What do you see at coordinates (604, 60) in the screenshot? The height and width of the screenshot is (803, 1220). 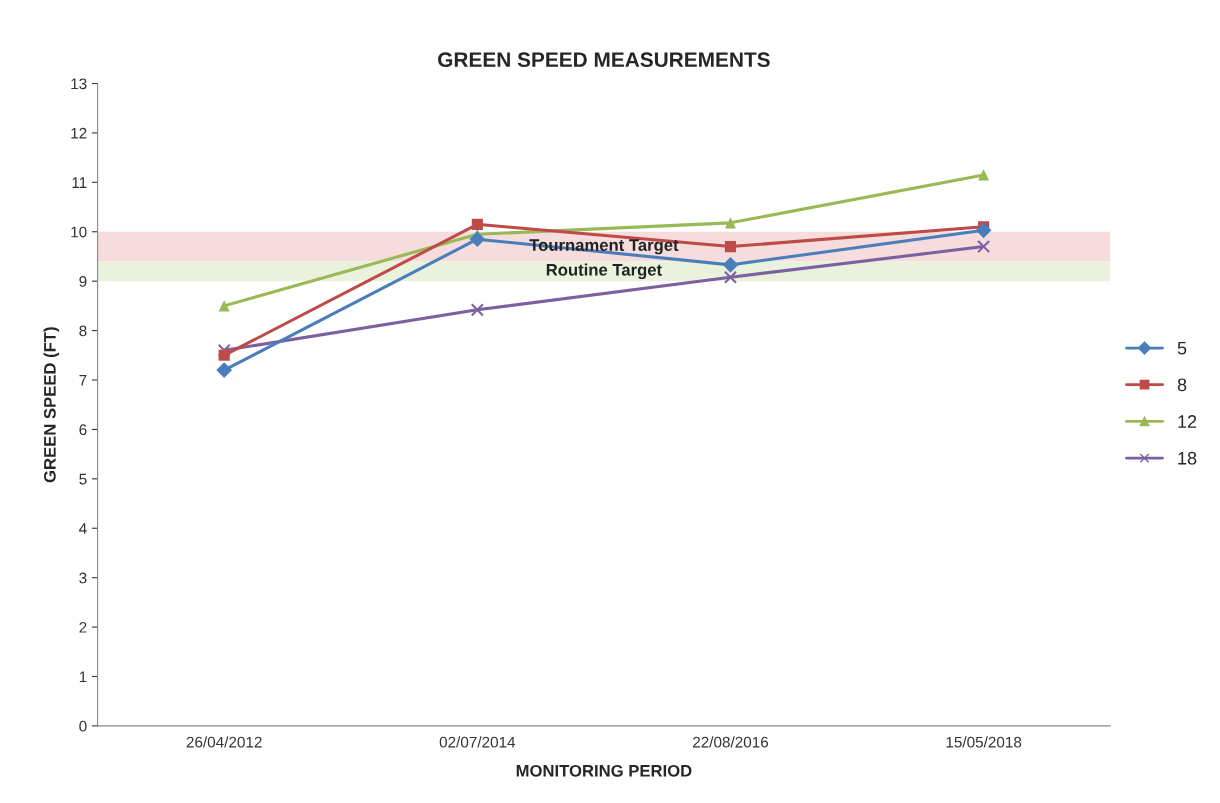 I see `chart-title: GREEN SPEED MEASUREMENTS` at bounding box center [604, 60].